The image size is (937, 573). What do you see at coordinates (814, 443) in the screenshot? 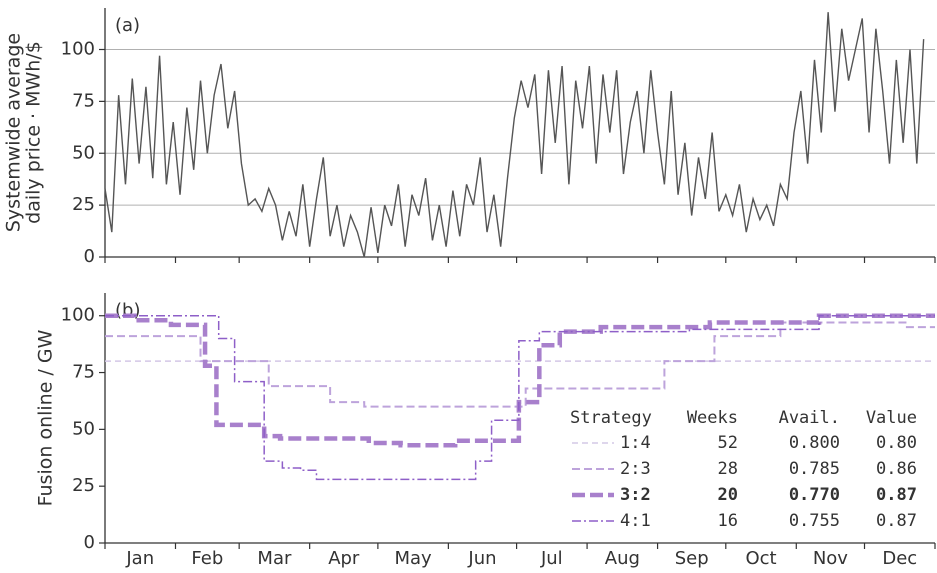
I see `legend-cell: 0.800` at bounding box center [814, 443].